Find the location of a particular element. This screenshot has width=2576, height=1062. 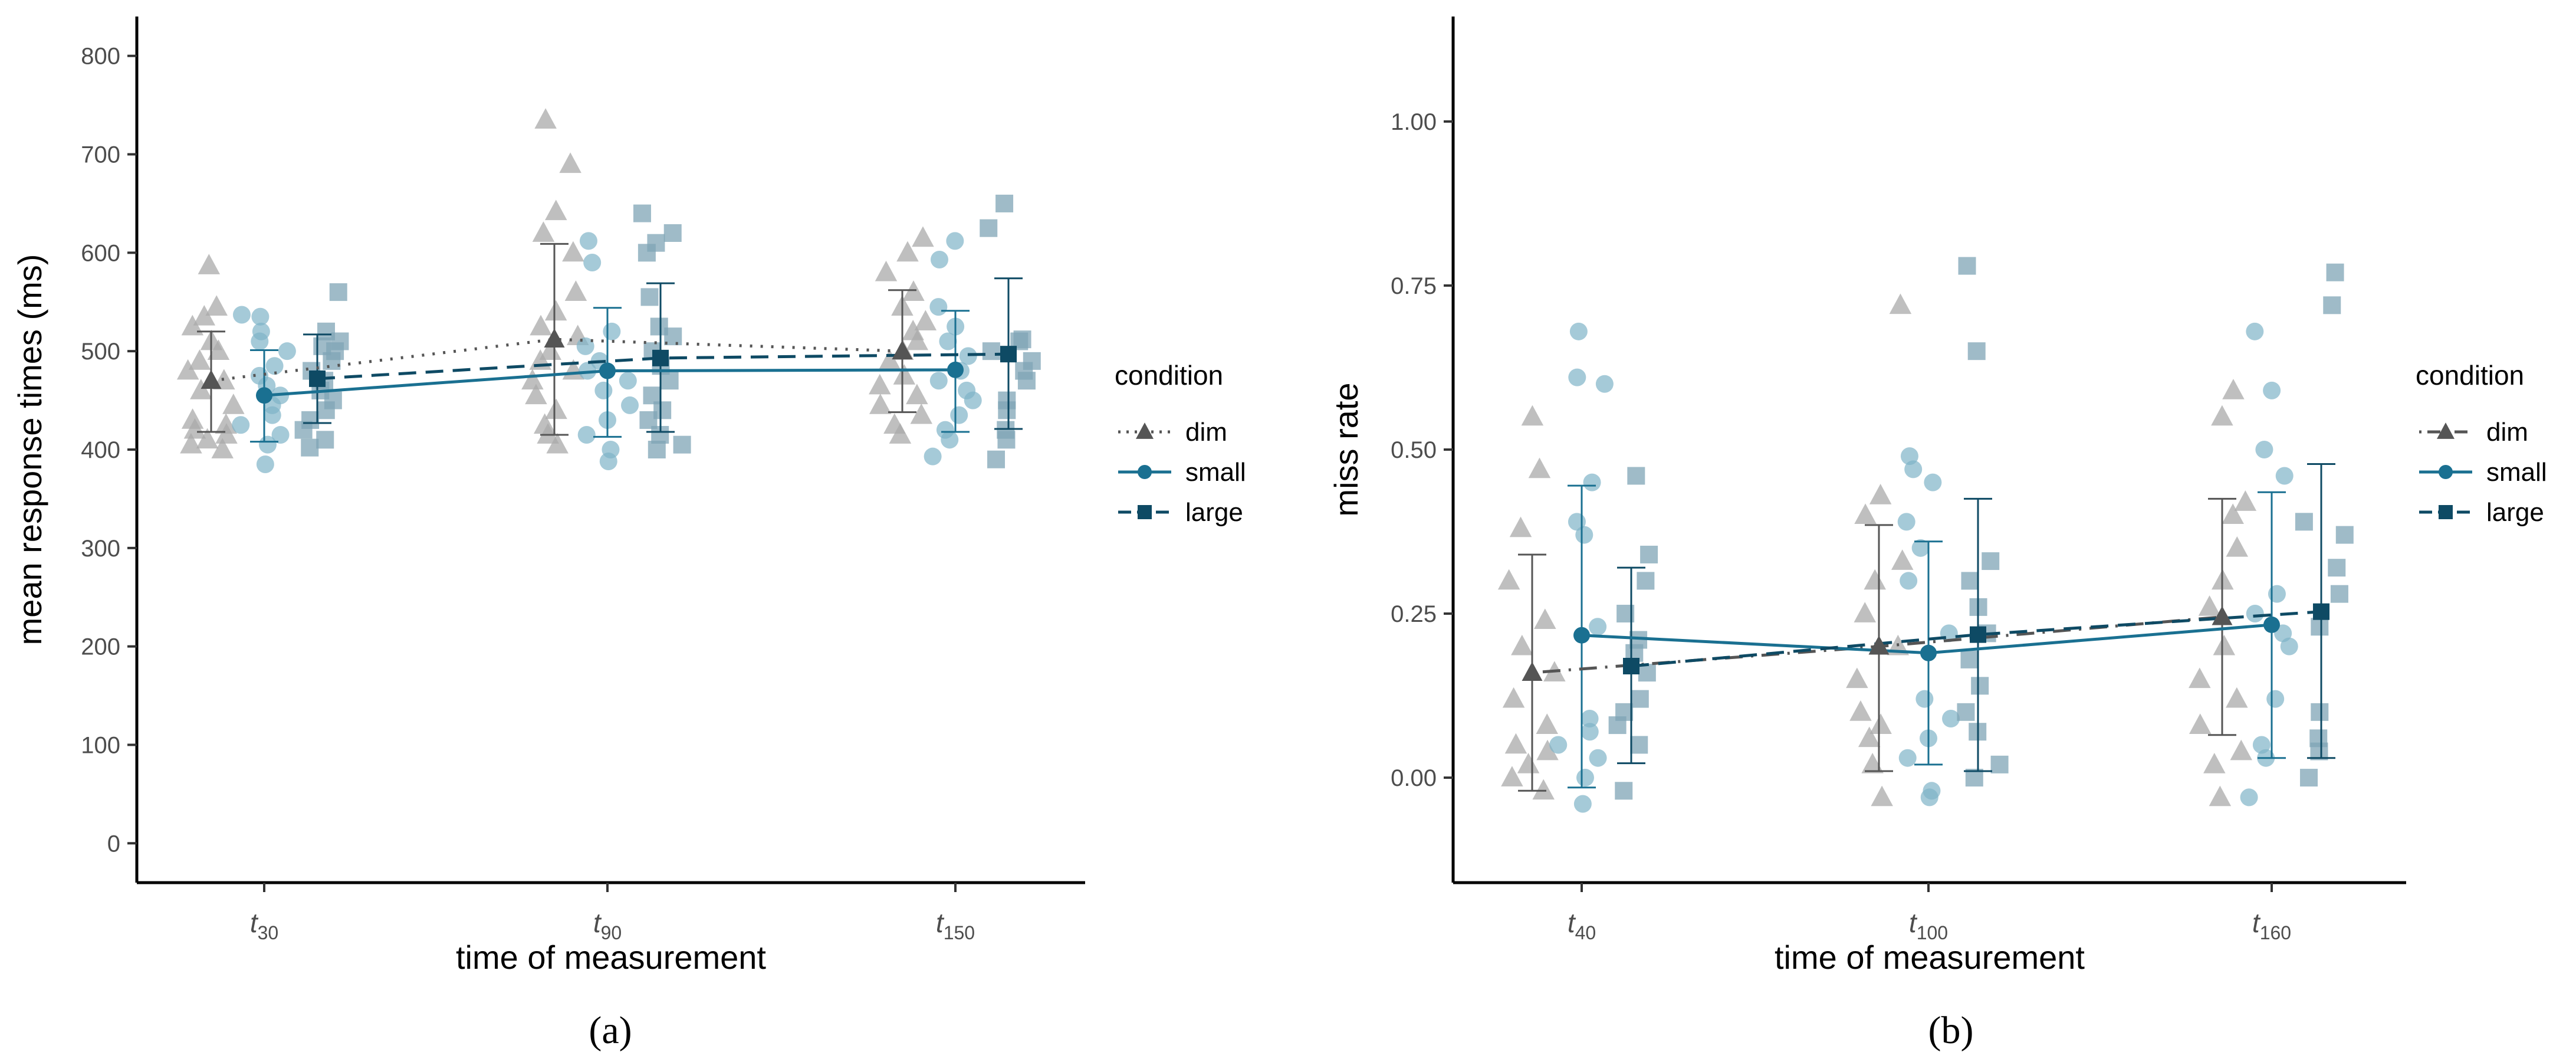

x-axis-title: time of measurement is located at coordinates (1930, 957).